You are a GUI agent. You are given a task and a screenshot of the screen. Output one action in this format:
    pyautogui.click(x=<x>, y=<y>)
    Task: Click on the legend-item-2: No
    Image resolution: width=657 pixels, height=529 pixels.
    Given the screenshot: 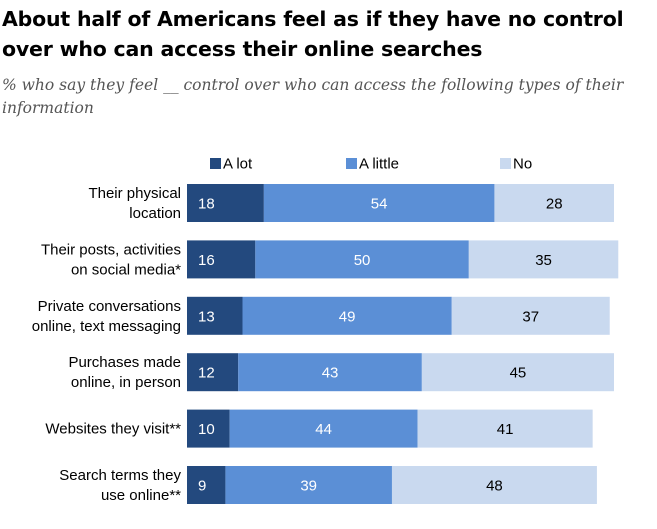 What is the action you would take?
    pyautogui.click(x=516, y=164)
    